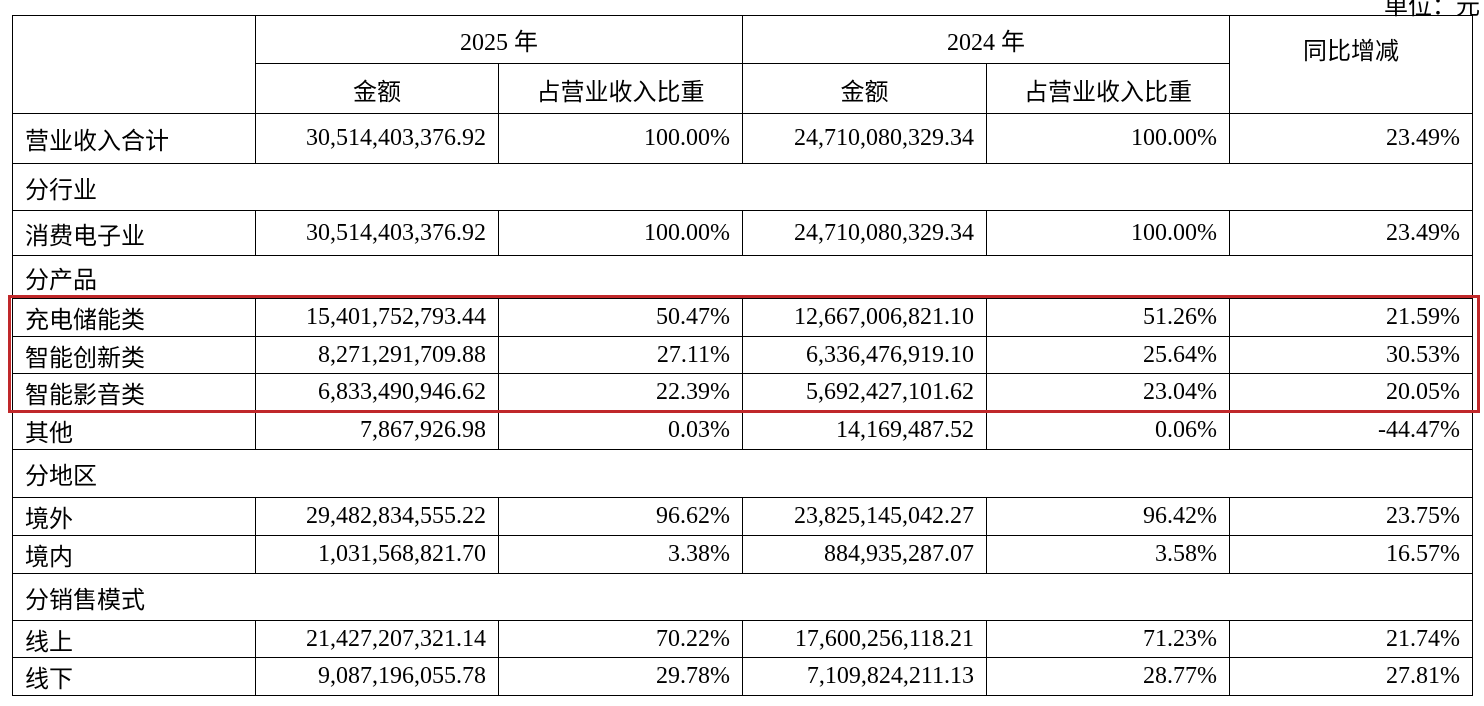  I want to click on row-label: 分行业, so click(742, 187).